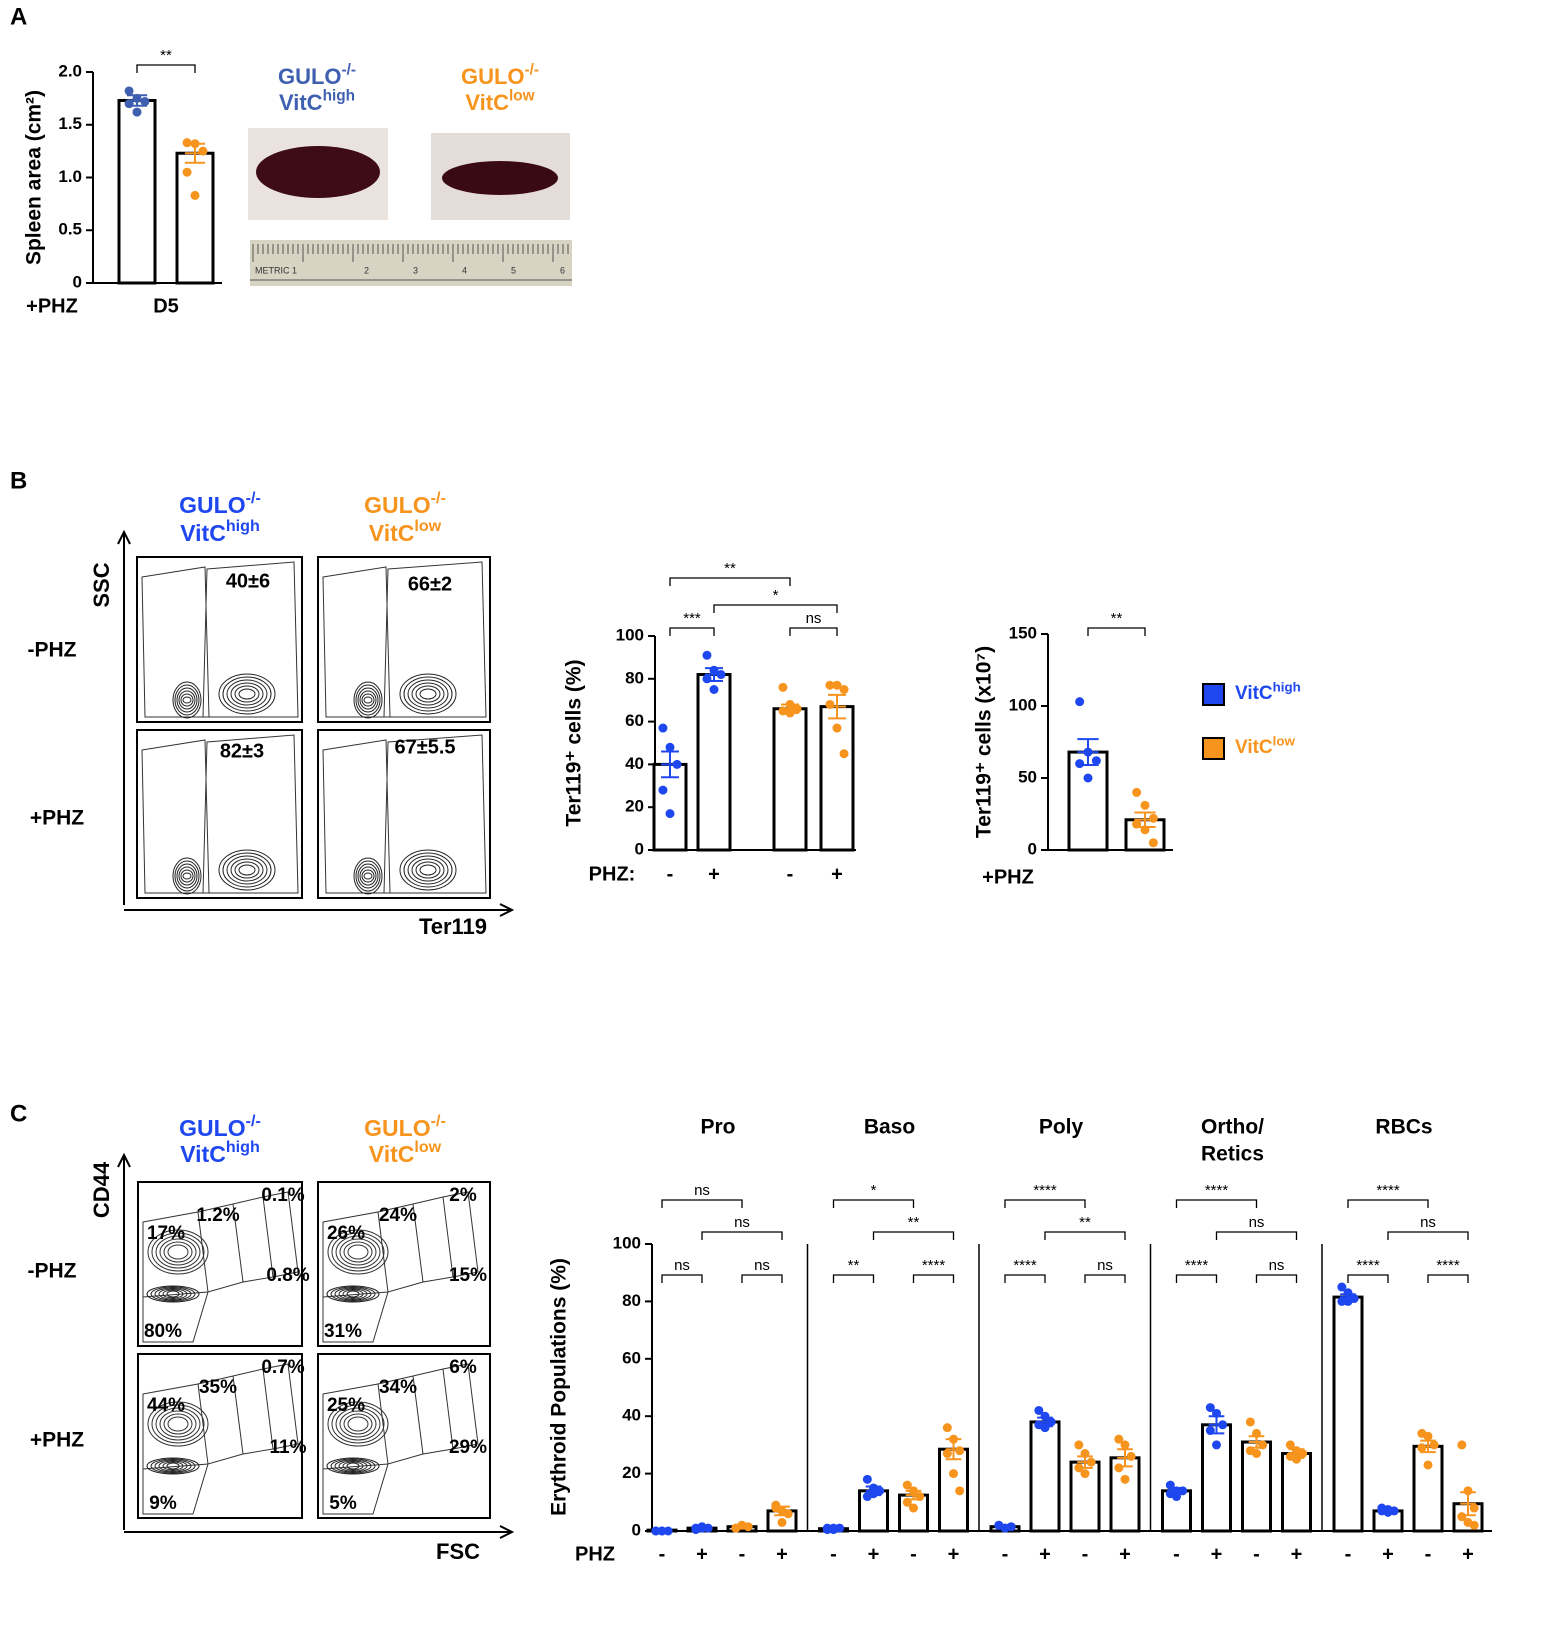 The width and height of the screenshot is (1555, 1625). I want to click on x-axis-title: D5, so click(166, 306).